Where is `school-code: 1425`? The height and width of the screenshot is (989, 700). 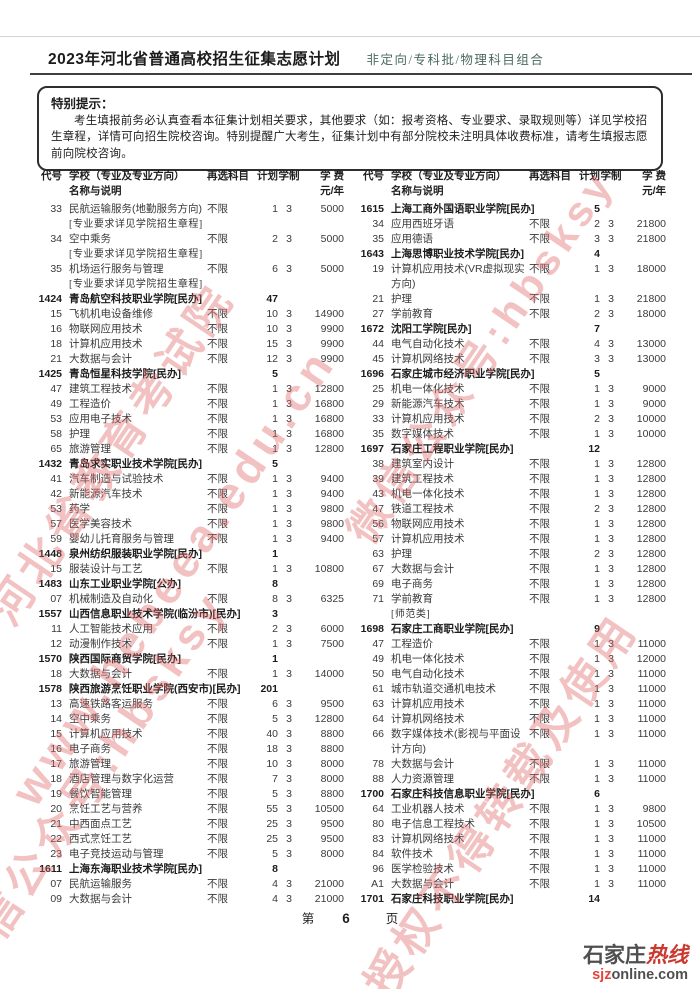
school-code: 1425 is located at coordinates (50, 374).